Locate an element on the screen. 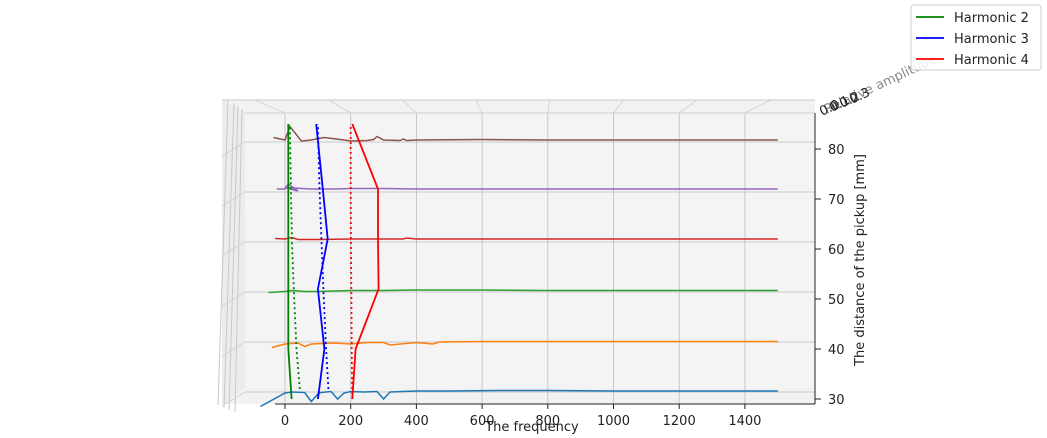  legend-label-2: Harmonic 4 is located at coordinates (991, 60).